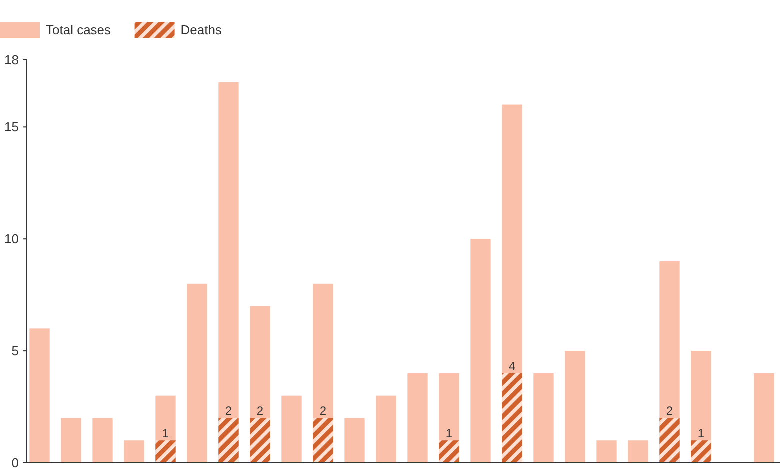  Describe the element at coordinates (201, 30) in the screenshot. I see `legend-label: Deaths` at that location.